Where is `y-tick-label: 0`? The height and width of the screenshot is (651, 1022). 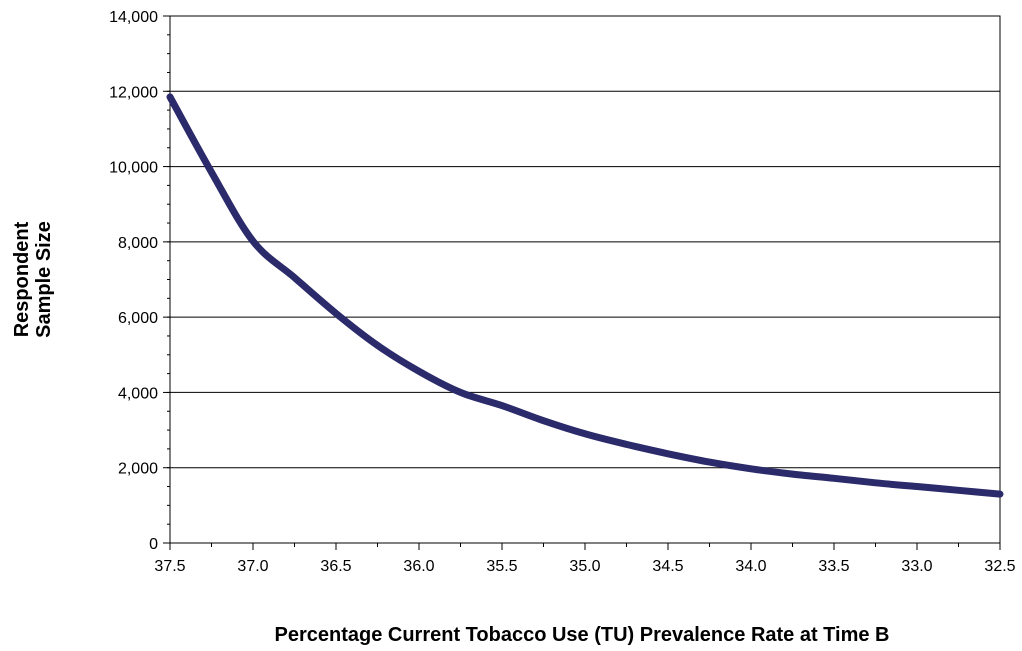
y-tick-label: 0 is located at coordinates (153, 544).